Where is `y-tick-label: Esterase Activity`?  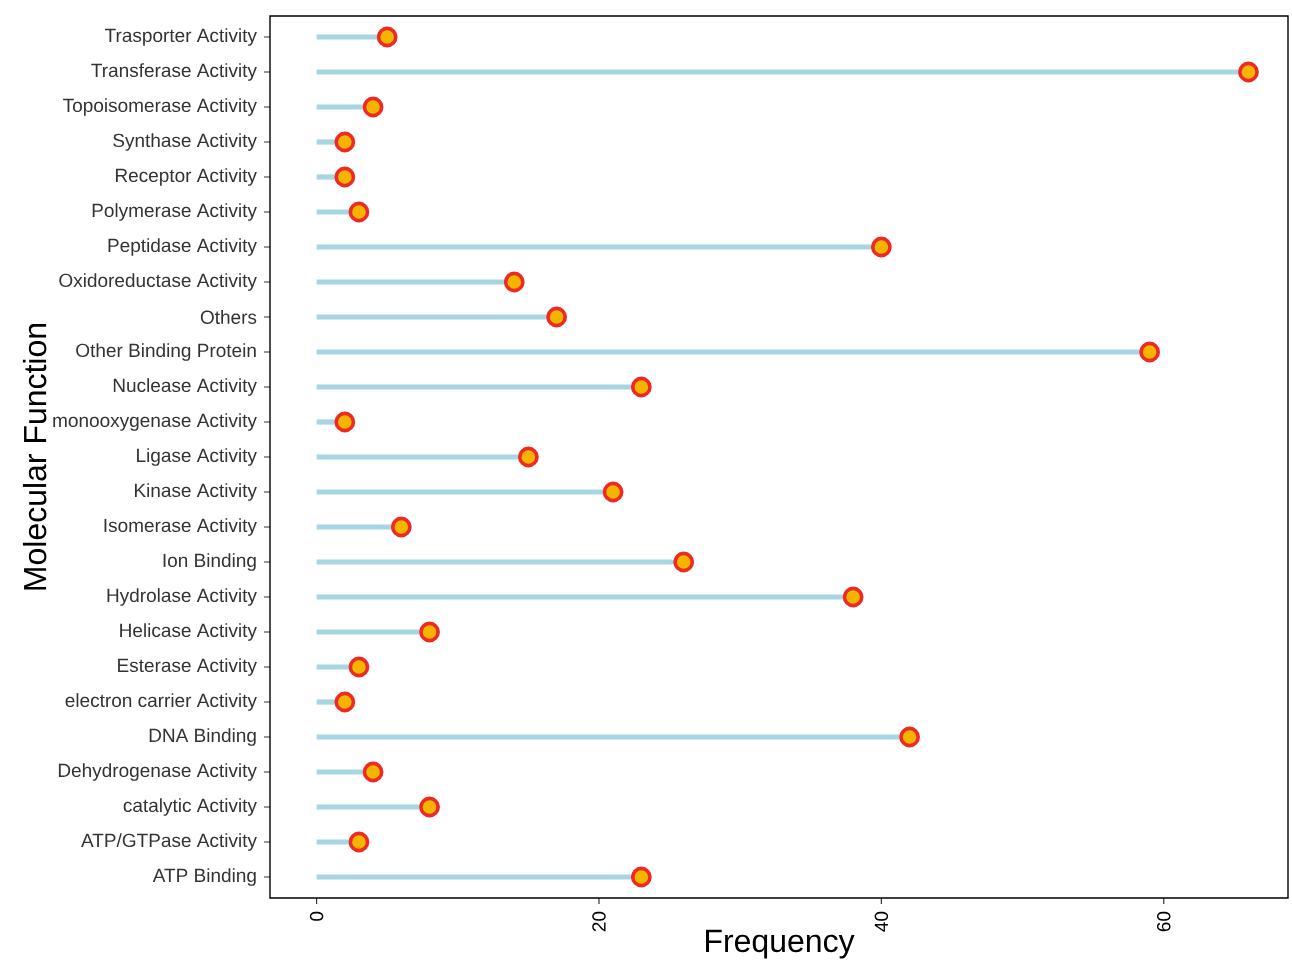 y-tick-label: Esterase Activity is located at coordinates (187, 667).